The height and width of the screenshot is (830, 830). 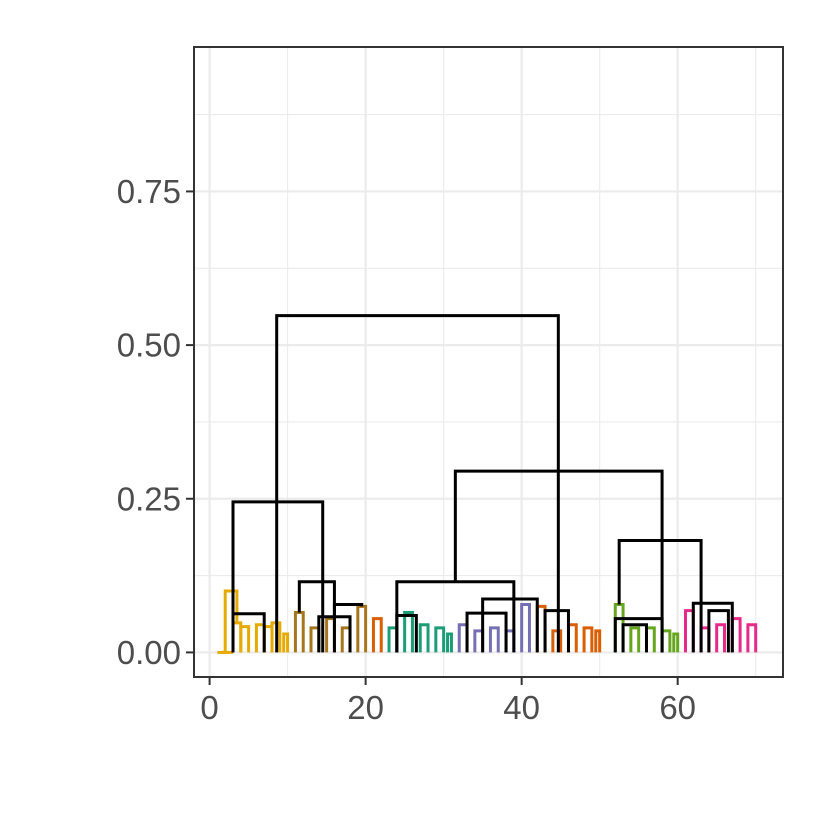 I want to click on y-tick-label: 0.75, so click(x=149, y=191).